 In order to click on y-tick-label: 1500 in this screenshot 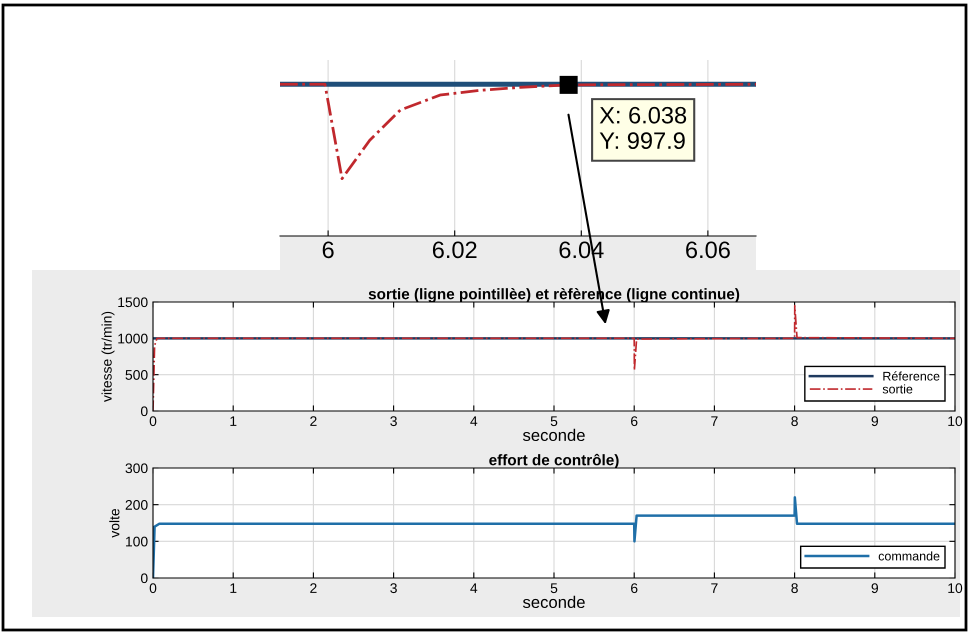, I will do `click(133, 302)`.